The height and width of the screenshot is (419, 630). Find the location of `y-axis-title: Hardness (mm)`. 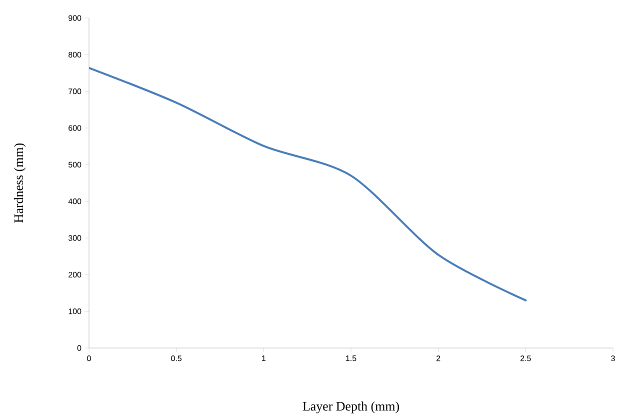

y-axis-title: Hardness (mm) is located at coordinates (20, 183).